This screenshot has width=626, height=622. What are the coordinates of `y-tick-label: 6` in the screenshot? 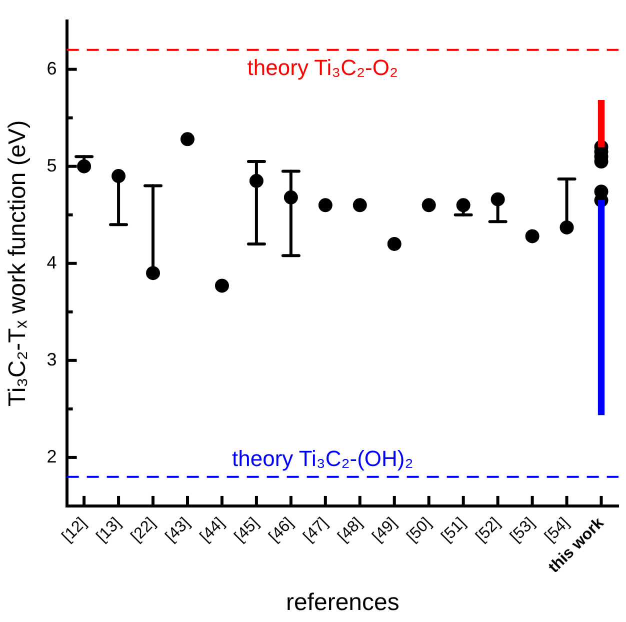 It's located at (51, 68).